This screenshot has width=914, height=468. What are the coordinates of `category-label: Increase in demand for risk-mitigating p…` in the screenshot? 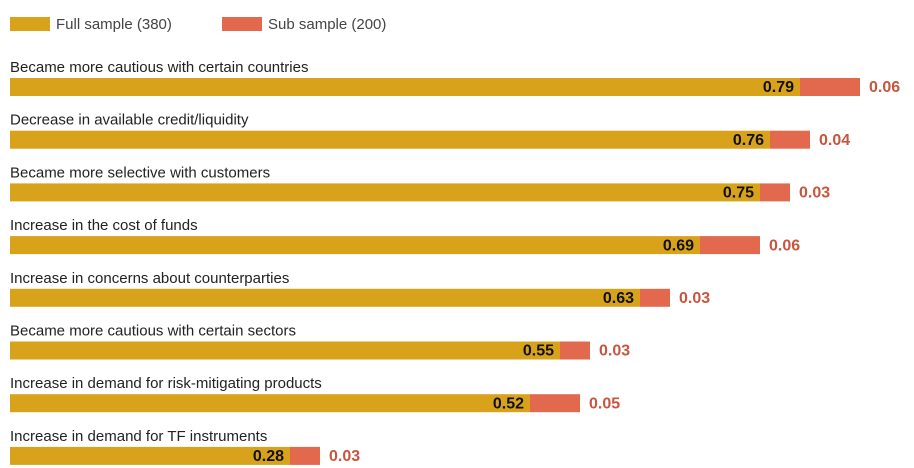 It's located at (166, 383).